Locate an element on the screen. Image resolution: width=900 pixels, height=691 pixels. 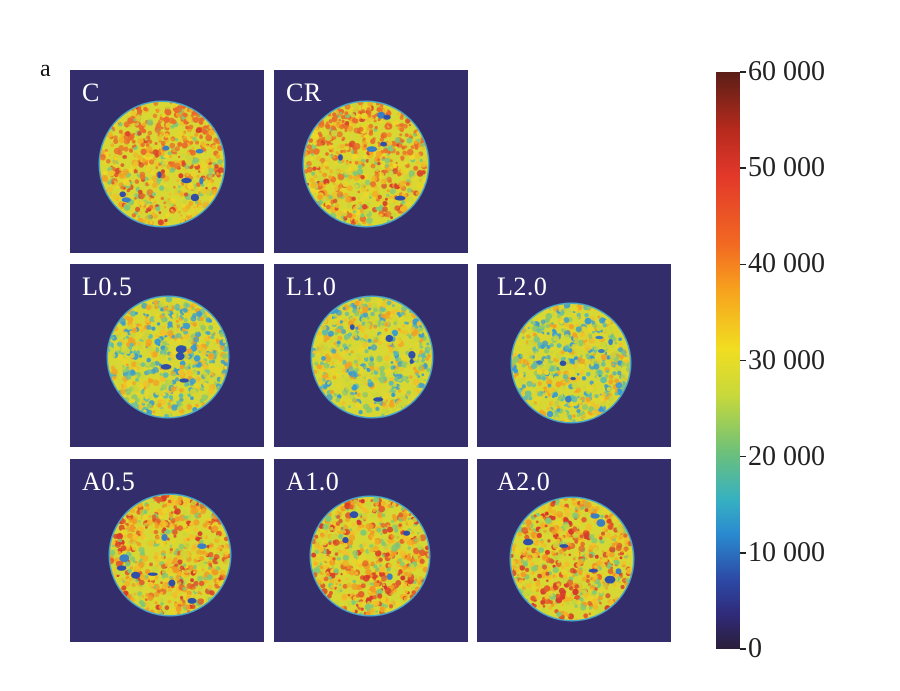
image-tile-l2-0: L2.0 is located at coordinates (574, 355).